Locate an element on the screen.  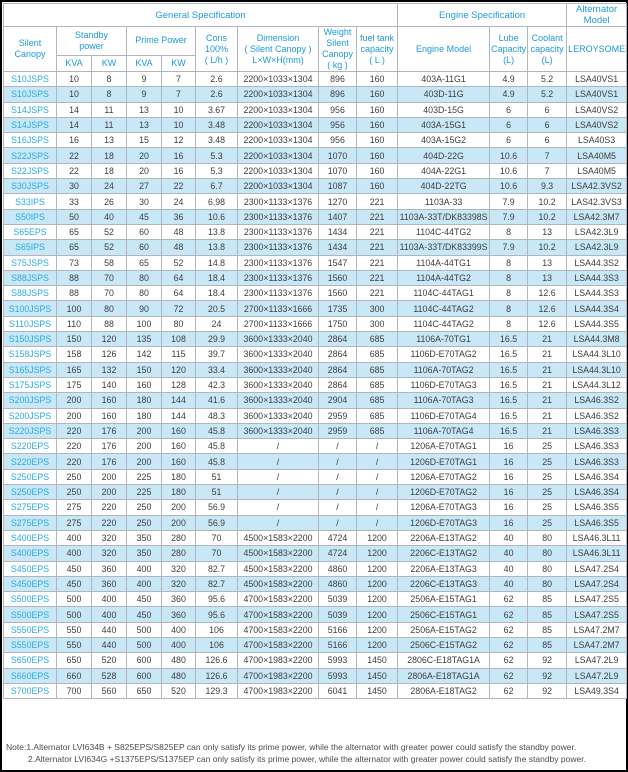
header-fuel-tank: fuel tank capacity ( L ) is located at coordinates (377, 49).